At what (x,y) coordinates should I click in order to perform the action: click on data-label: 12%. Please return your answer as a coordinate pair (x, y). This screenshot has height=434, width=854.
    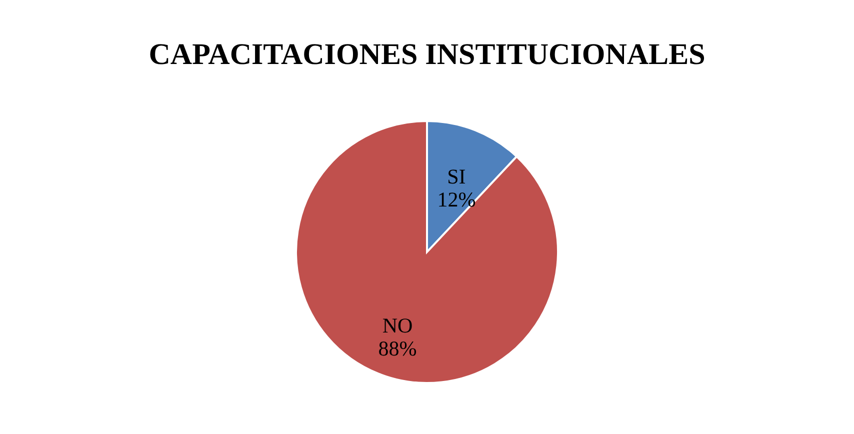
    Looking at the image, I should click on (456, 200).